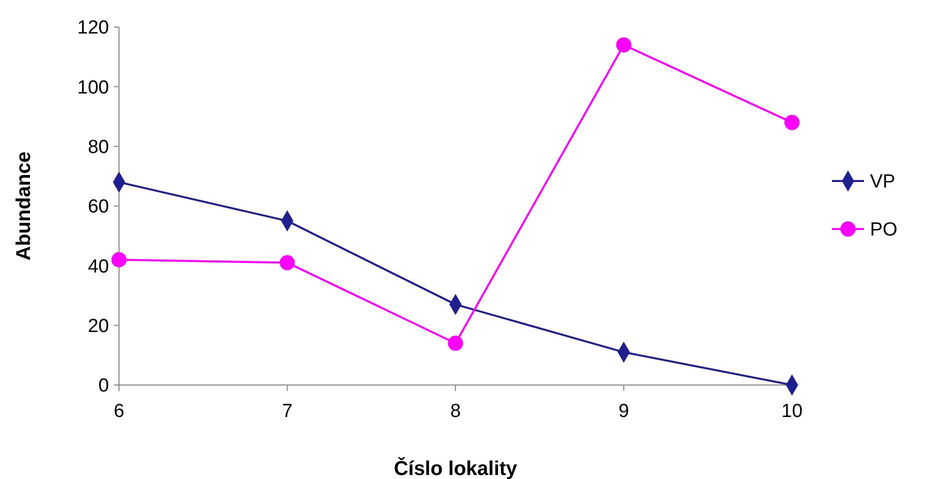 This screenshot has width=928, height=479. I want to click on y-tick-label: 80, so click(98, 147).